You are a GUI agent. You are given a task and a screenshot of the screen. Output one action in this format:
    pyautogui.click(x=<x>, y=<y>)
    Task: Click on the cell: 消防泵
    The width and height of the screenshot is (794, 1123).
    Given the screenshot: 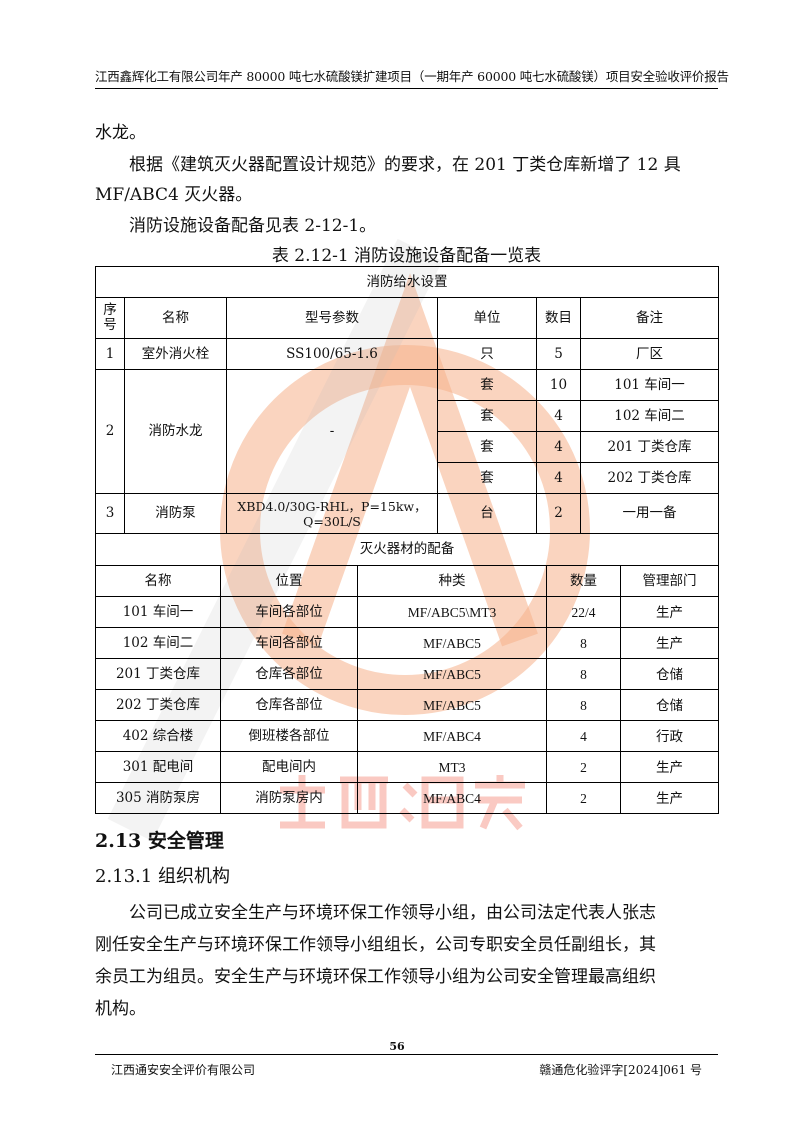 What is the action you would take?
    pyautogui.click(x=175, y=513)
    